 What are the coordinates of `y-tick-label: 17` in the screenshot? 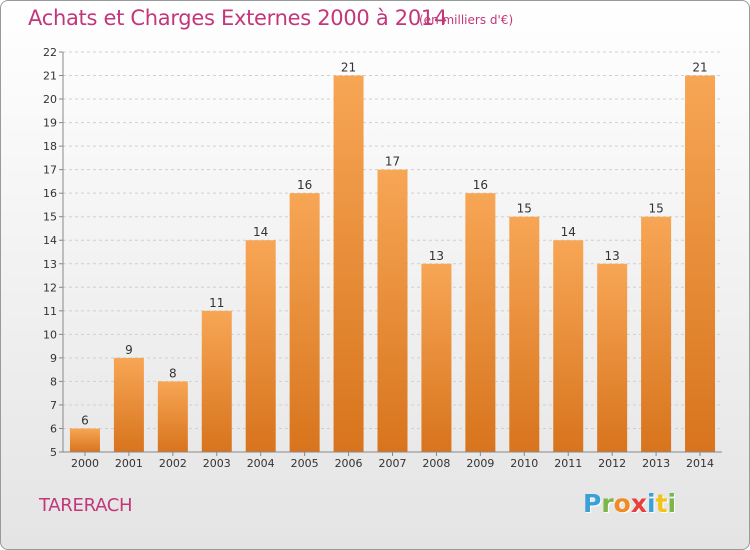 It's located at (50, 170).